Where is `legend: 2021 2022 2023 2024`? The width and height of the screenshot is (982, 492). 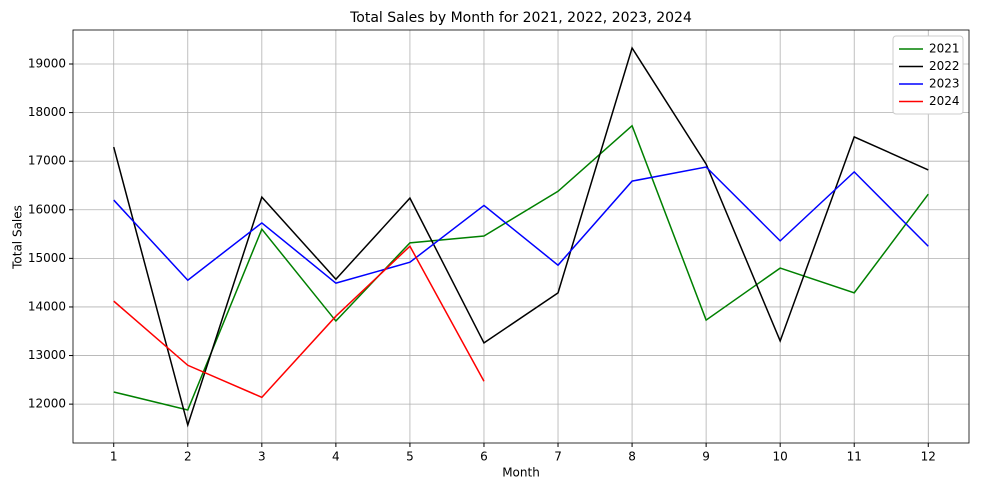
legend: 2021 2022 2023 2024 is located at coordinates (928, 75).